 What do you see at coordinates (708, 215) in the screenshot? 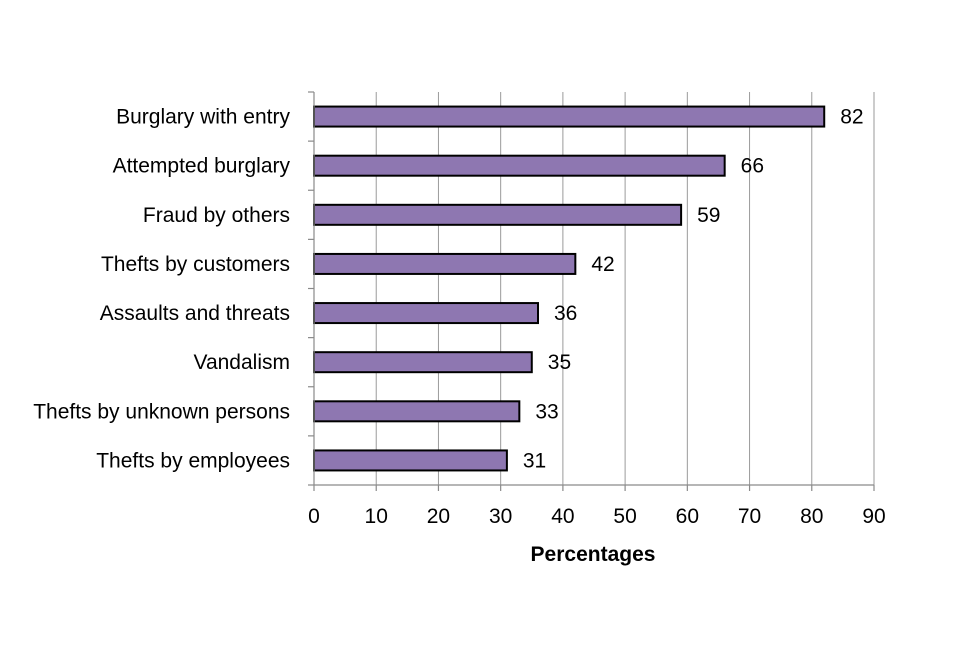
I see `data-label: 59` at bounding box center [708, 215].